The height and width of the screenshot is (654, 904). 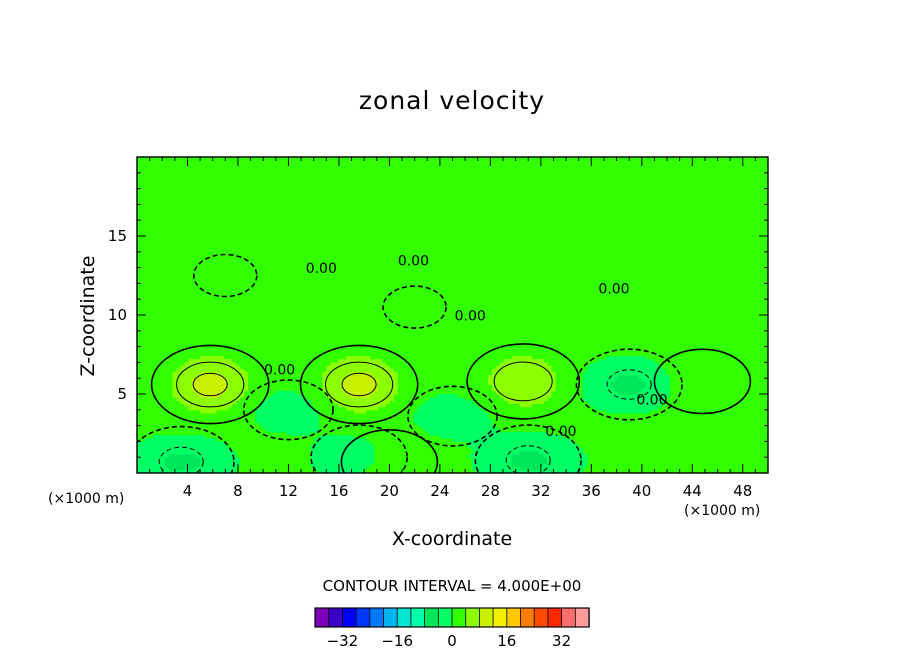 I want to click on contour-label: 0.00, so click(x=413, y=261).